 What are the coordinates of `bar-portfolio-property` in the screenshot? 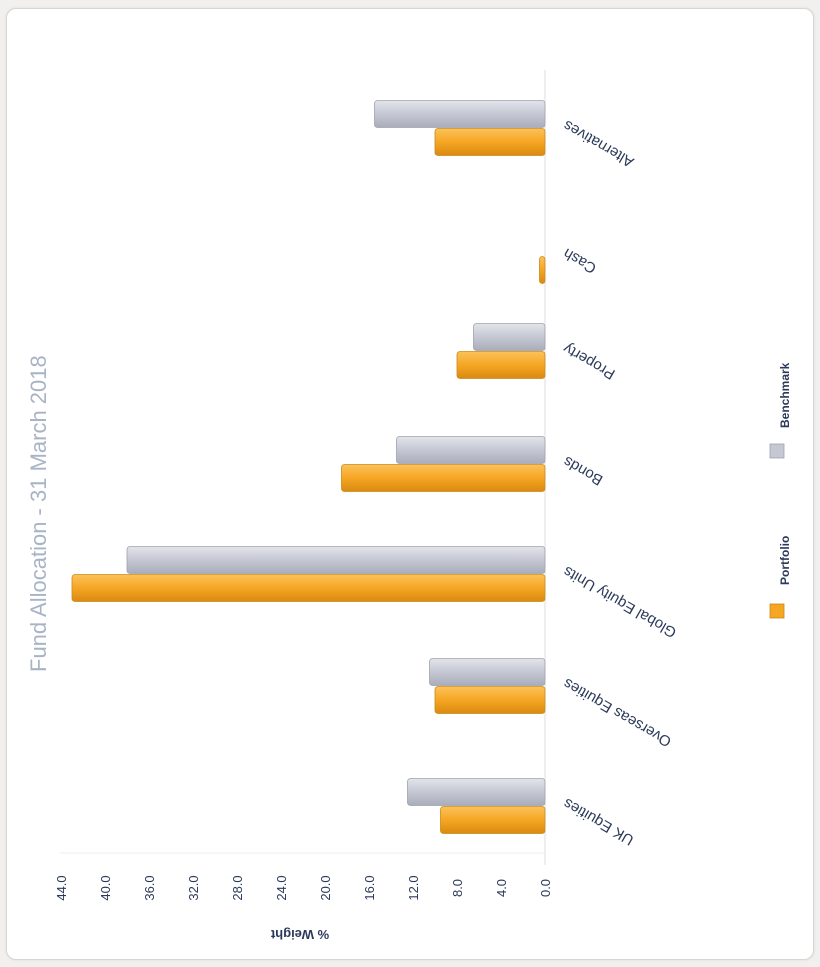 It's located at (501, 365).